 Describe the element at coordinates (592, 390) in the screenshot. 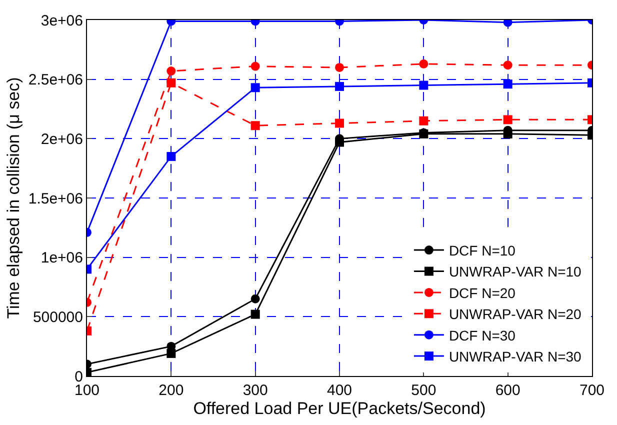

I see `x-tick-label: 700` at that location.